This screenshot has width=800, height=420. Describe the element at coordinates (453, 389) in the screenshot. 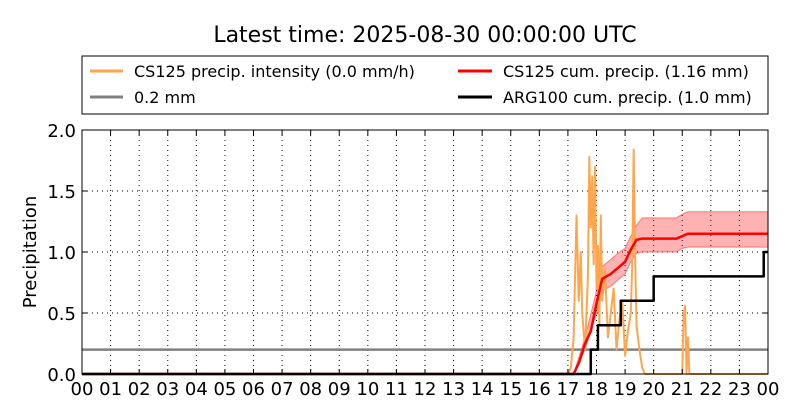

I see `x-tick-label: 13` at that location.